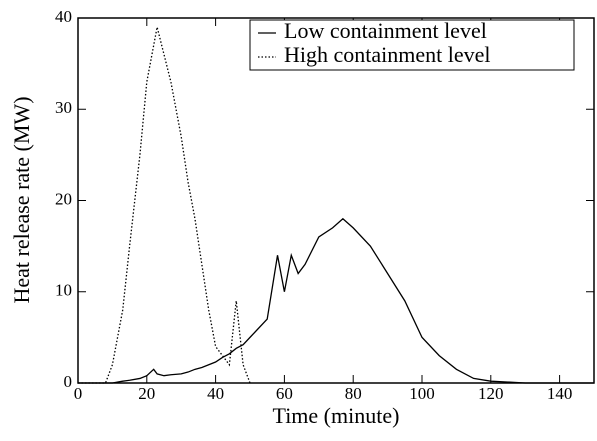 The height and width of the screenshot is (441, 597). I want to click on x-tick-label: 0, so click(78, 393).